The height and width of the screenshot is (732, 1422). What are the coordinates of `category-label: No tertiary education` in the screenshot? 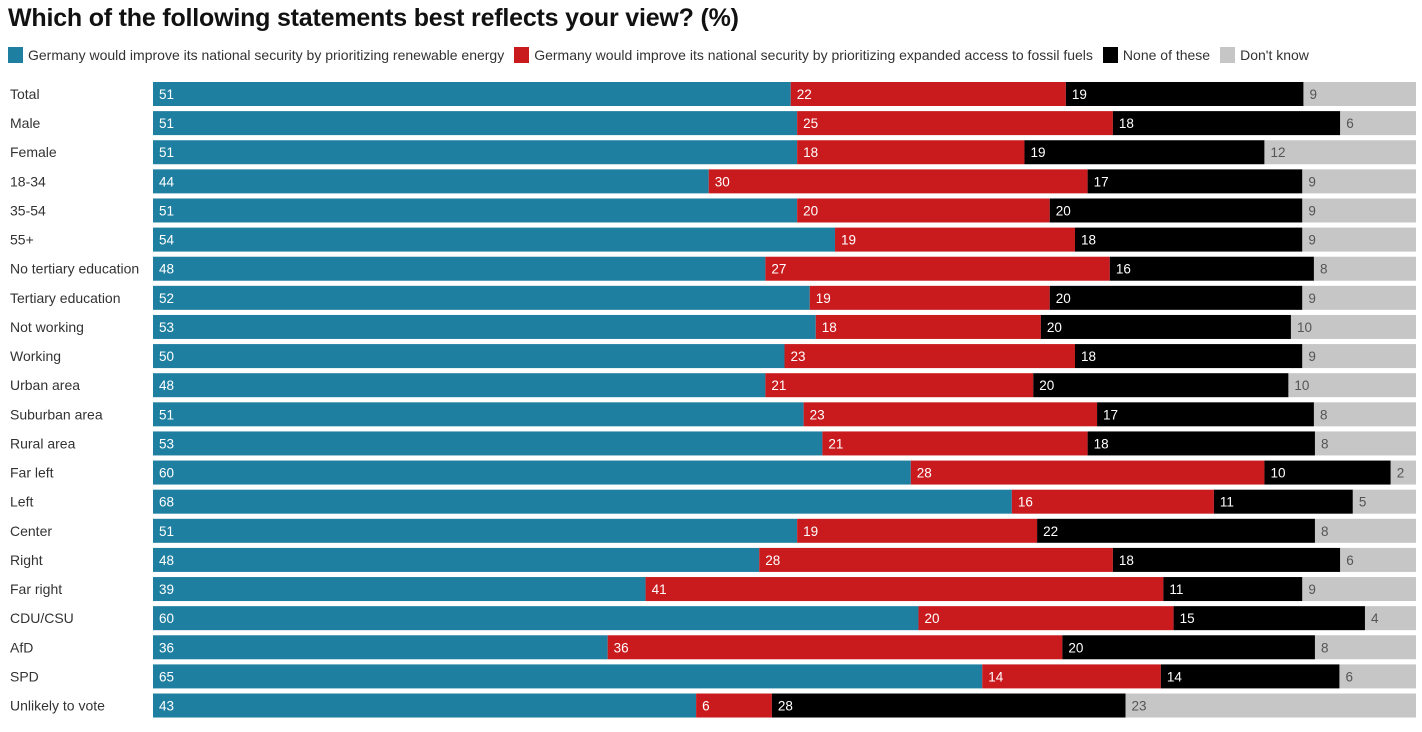 It's located at (74, 269).